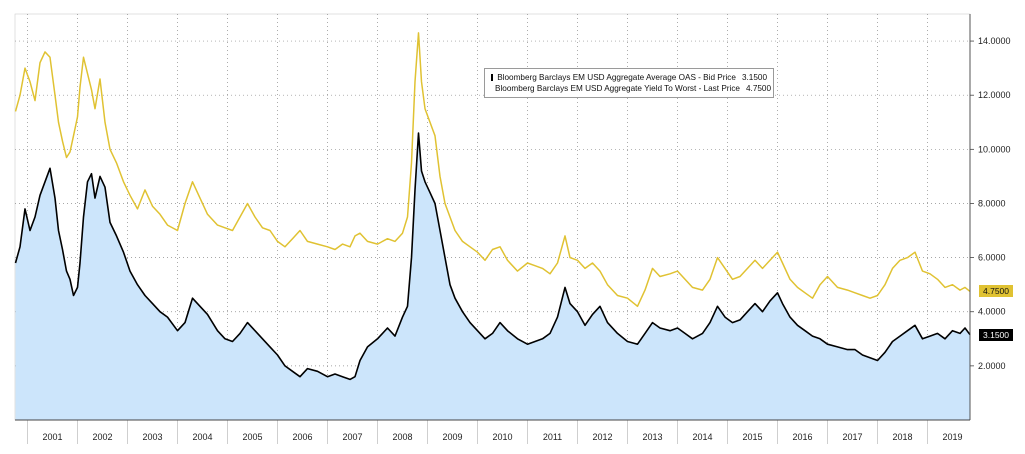  What do you see at coordinates (996, 291) in the screenshot?
I see `last-value-tag-ytw: 4.7500` at bounding box center [996, 291].